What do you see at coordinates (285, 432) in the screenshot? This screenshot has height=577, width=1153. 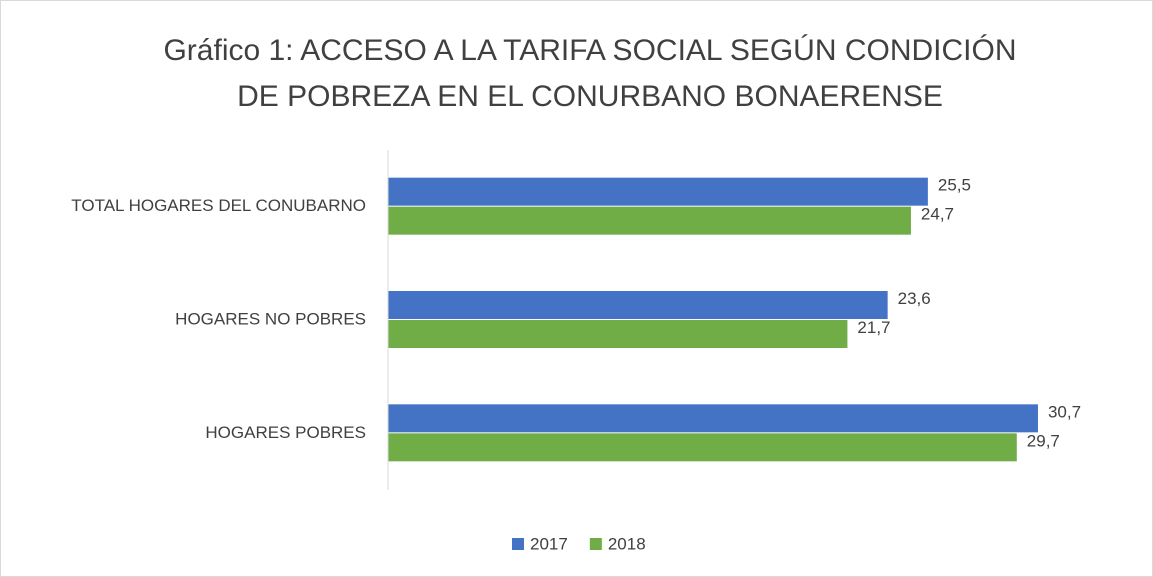 I see `y-tick-label: HOGARES POBRES` at bounding box center [285, 432].